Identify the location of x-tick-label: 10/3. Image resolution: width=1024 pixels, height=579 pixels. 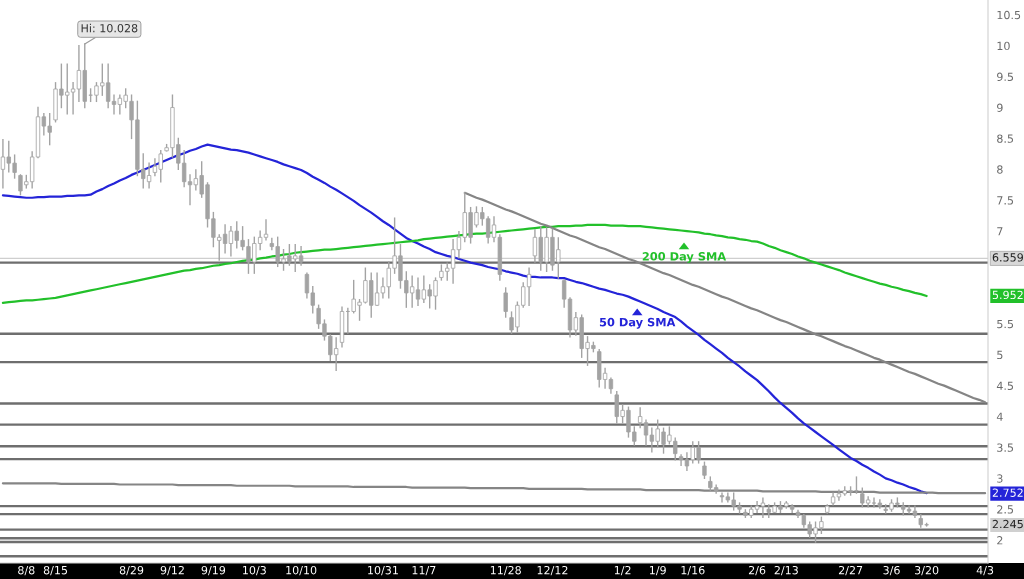
(254, 570).